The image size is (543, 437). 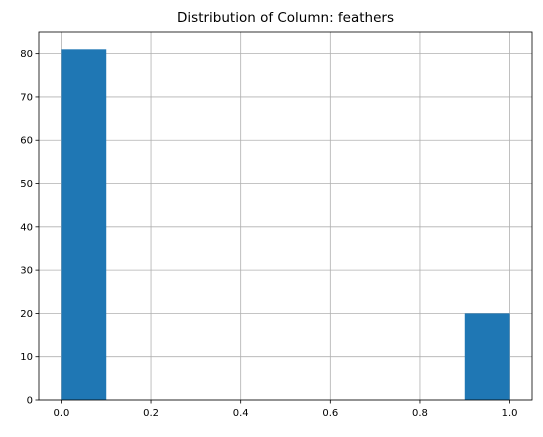 What do you see at coordinates (26, 227) in the screenshot?
I see `y-tick-label: 40` at bounding box center [26, 227].